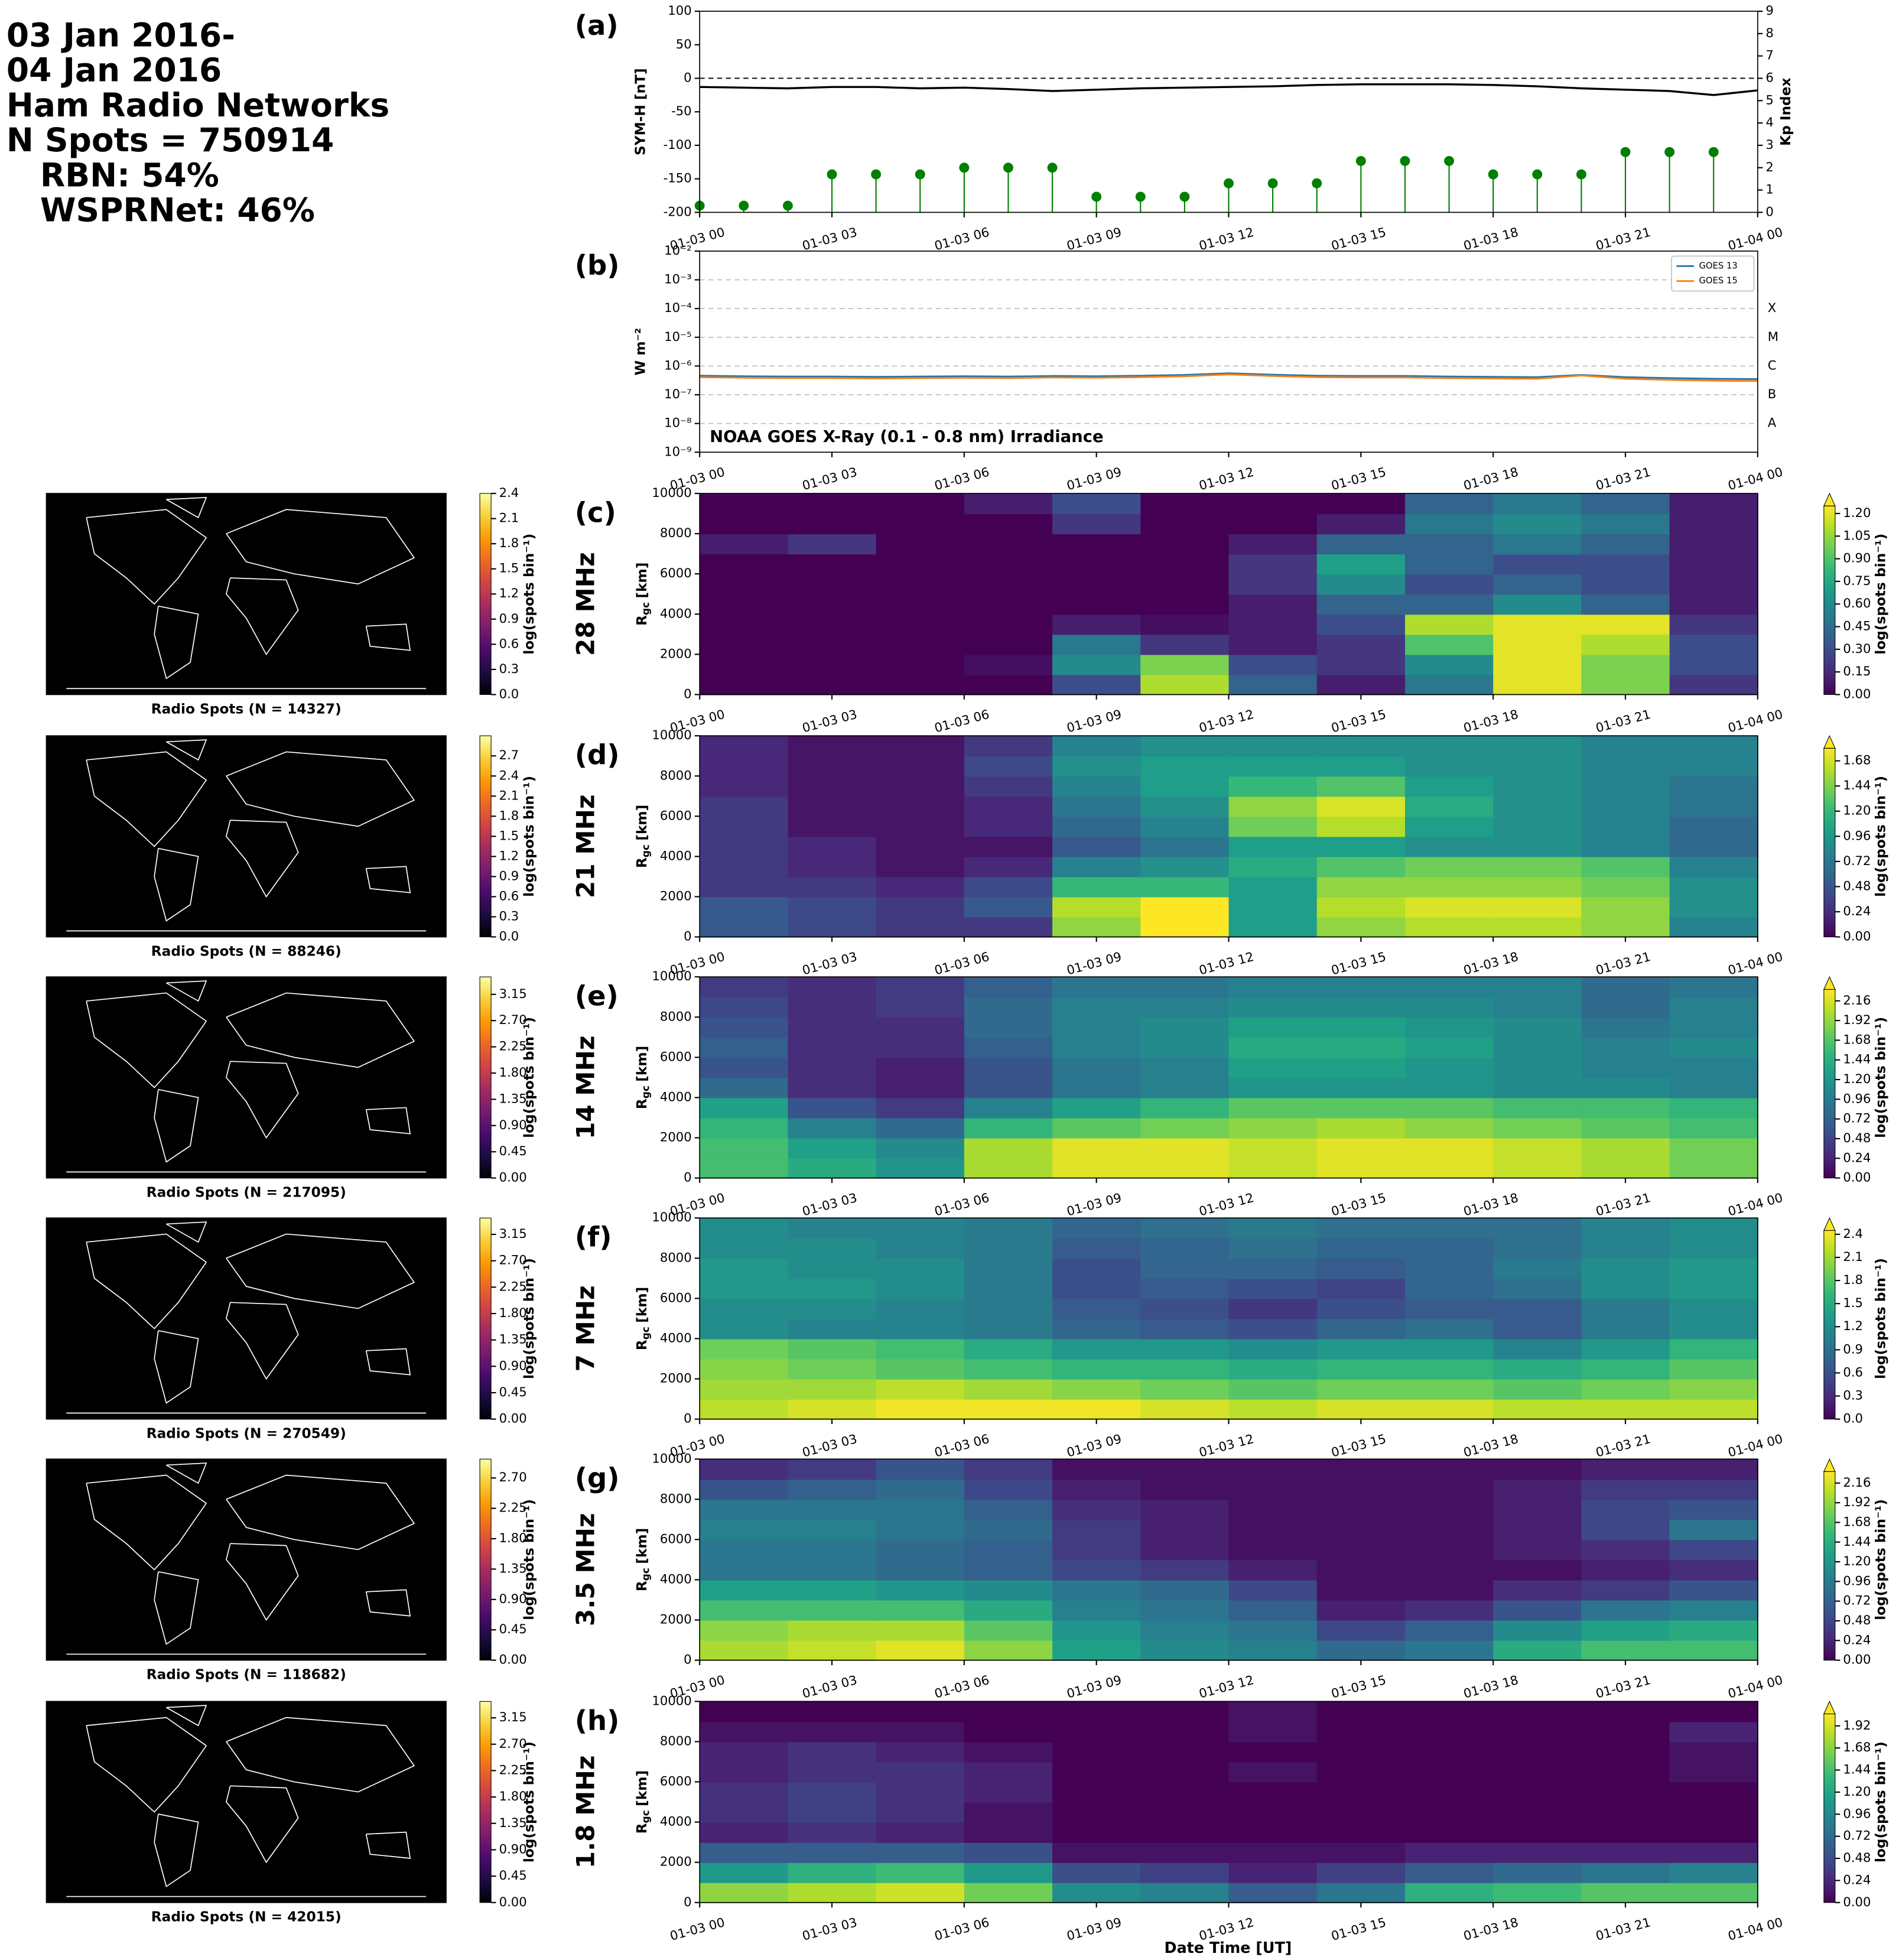  I want to click on map, so click(246, 594).